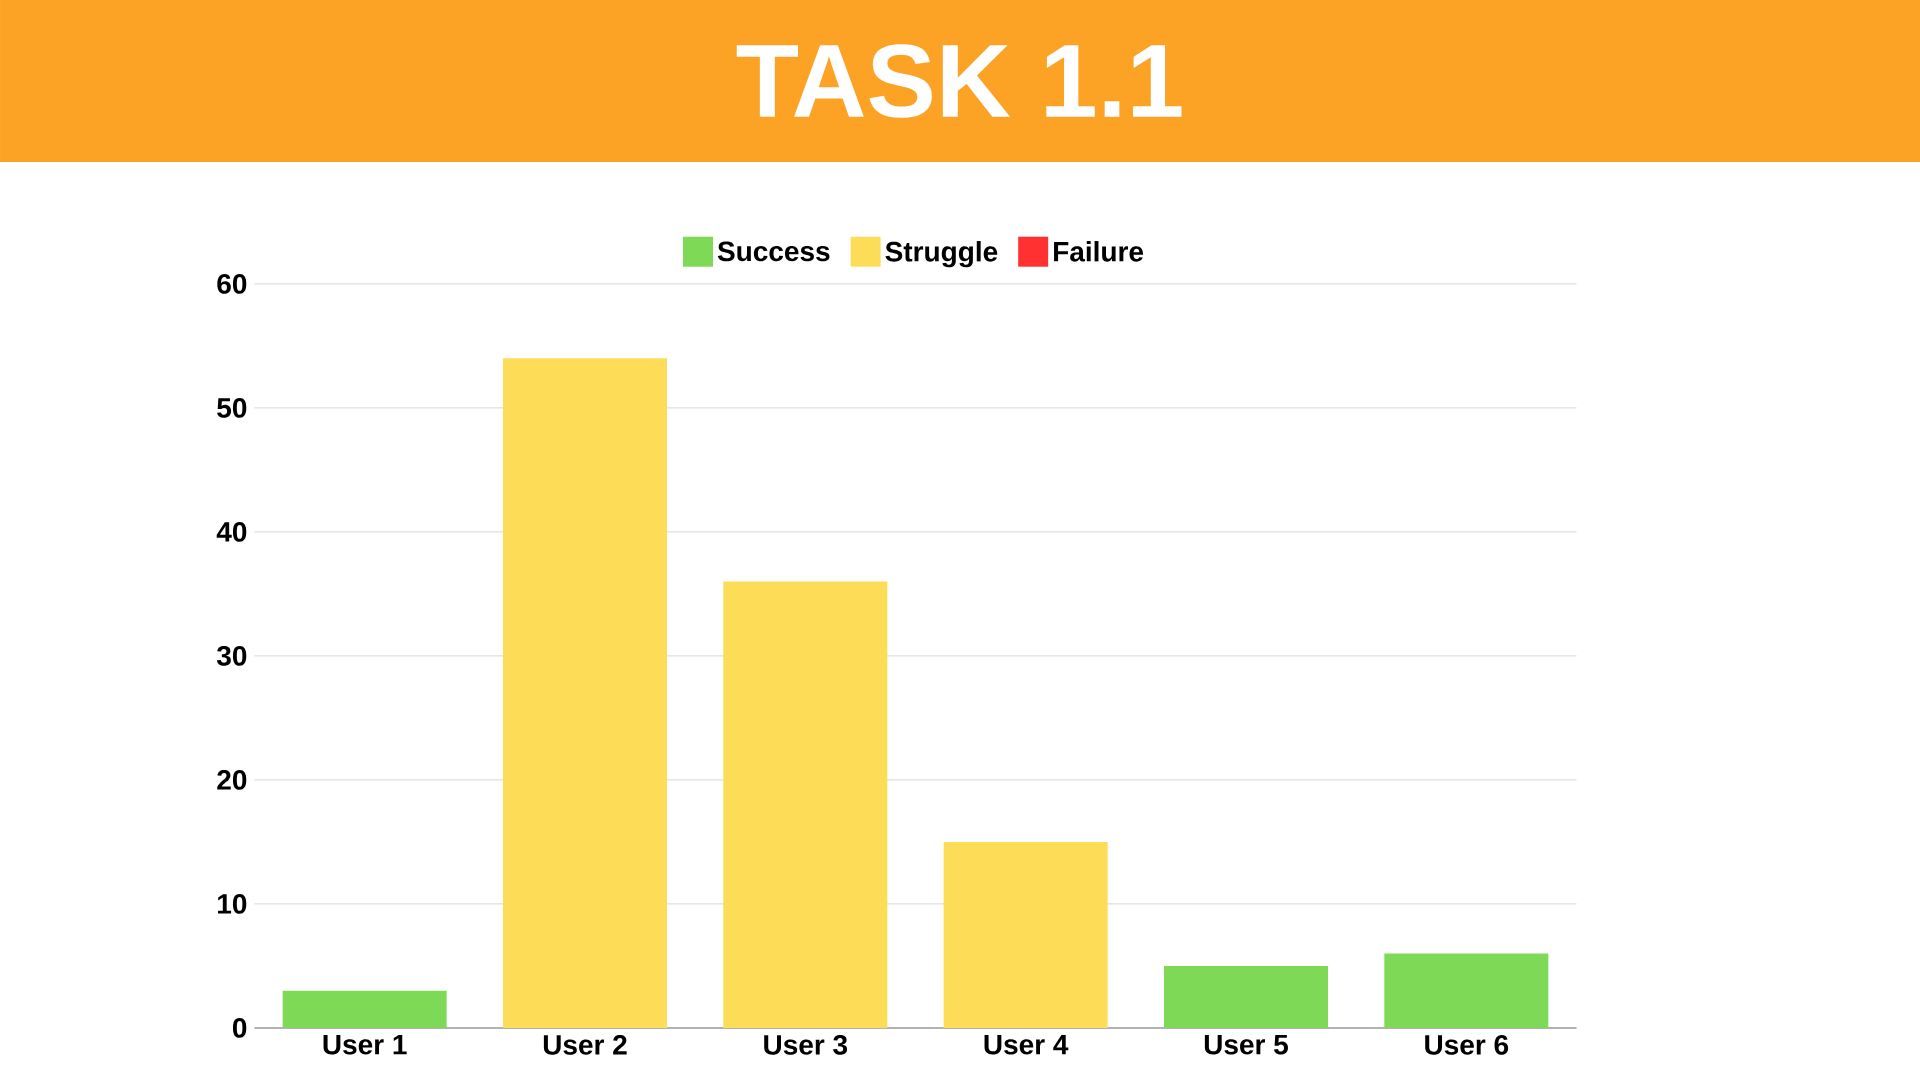 This screenshot has width=1920, height=1080. Describe the element at coordinates (232, 903) in the screenshot. I see `y-tick-label: 10` at that location.